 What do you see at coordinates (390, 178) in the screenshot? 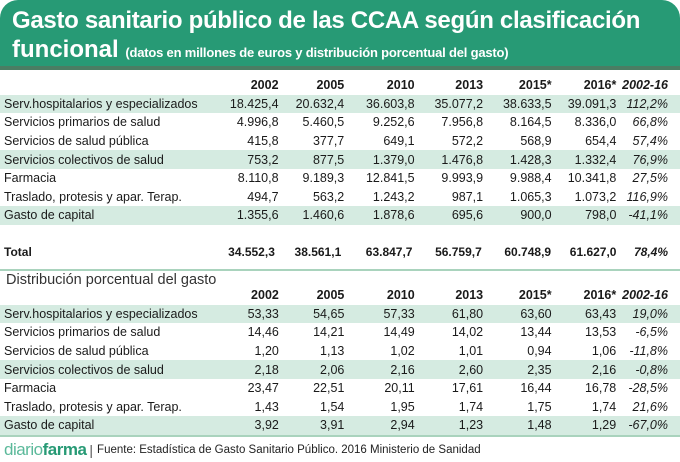
I see `table-cell: 12.841,5` at bounding box center [390, 178].